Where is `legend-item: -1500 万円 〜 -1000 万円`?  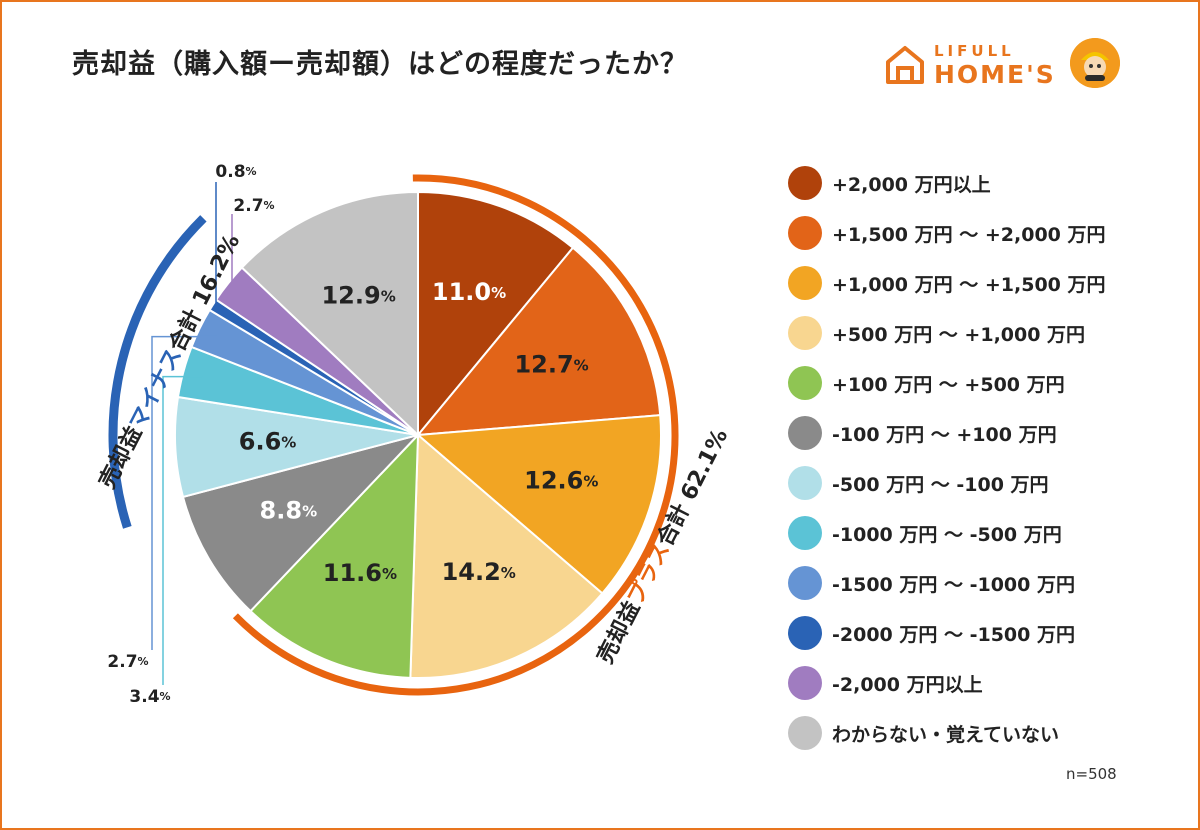
legend-item: -1500 万円 〜 -1000 万円 is located at coordinates (988, 583).